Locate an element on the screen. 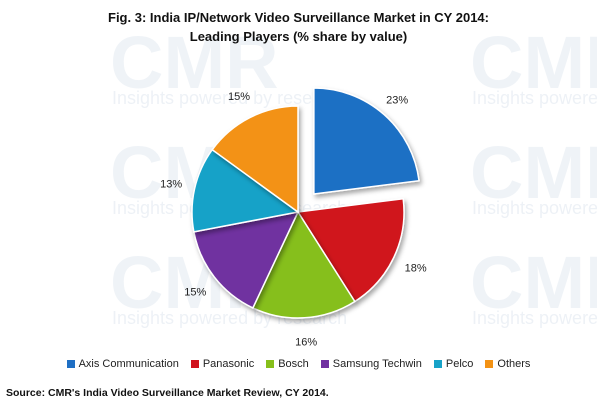 The width and height of the screenshot is (597, 406). data-label: 13% is located at coordinates (171, 185).